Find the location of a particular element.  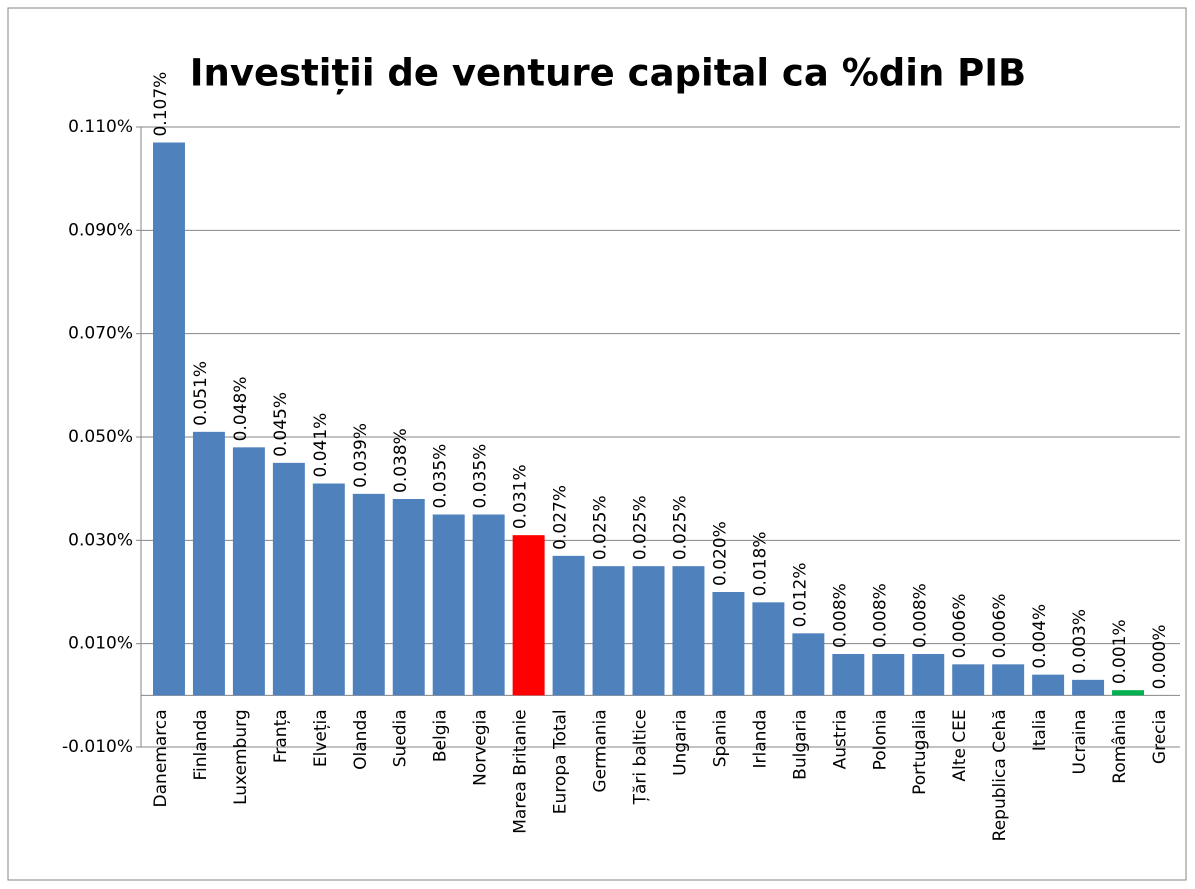

value-label: 0.004% is located at coordinates (1040, 636).